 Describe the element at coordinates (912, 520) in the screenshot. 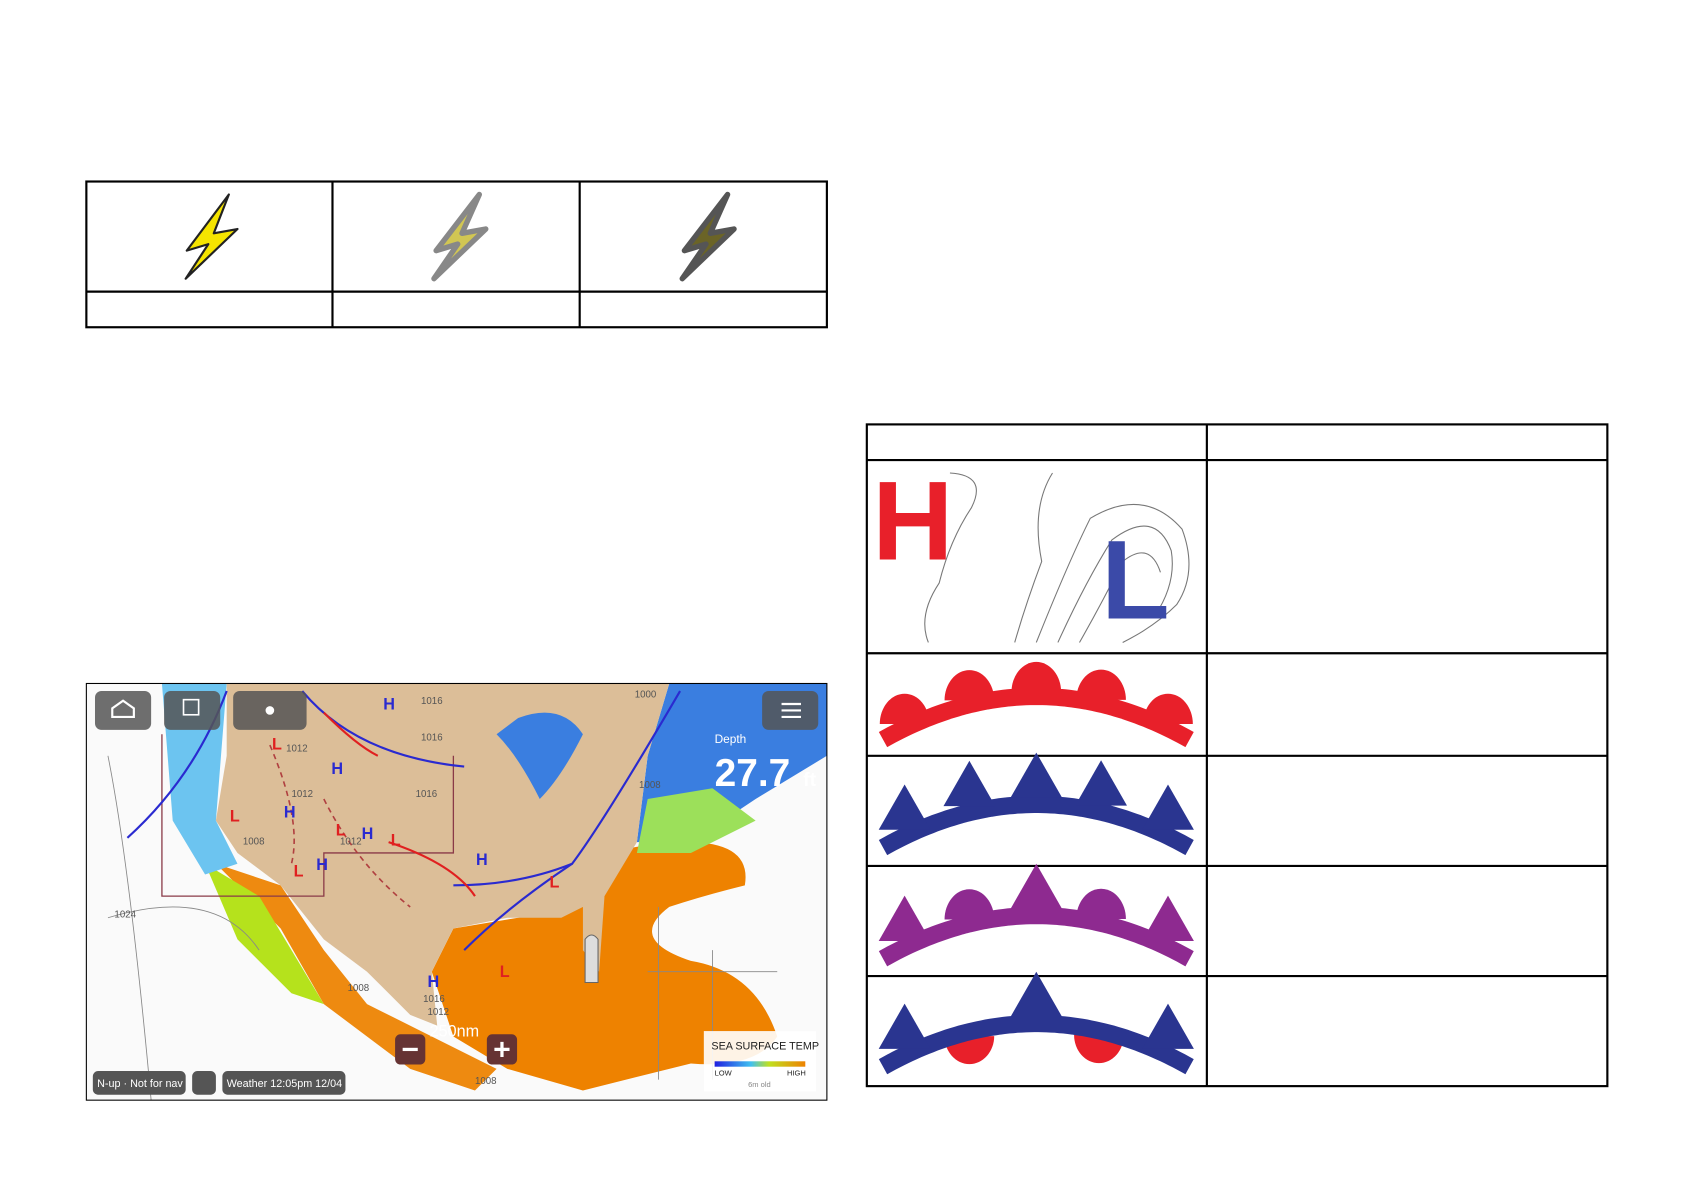

I see `high-pressure-symbol: H` at that location.